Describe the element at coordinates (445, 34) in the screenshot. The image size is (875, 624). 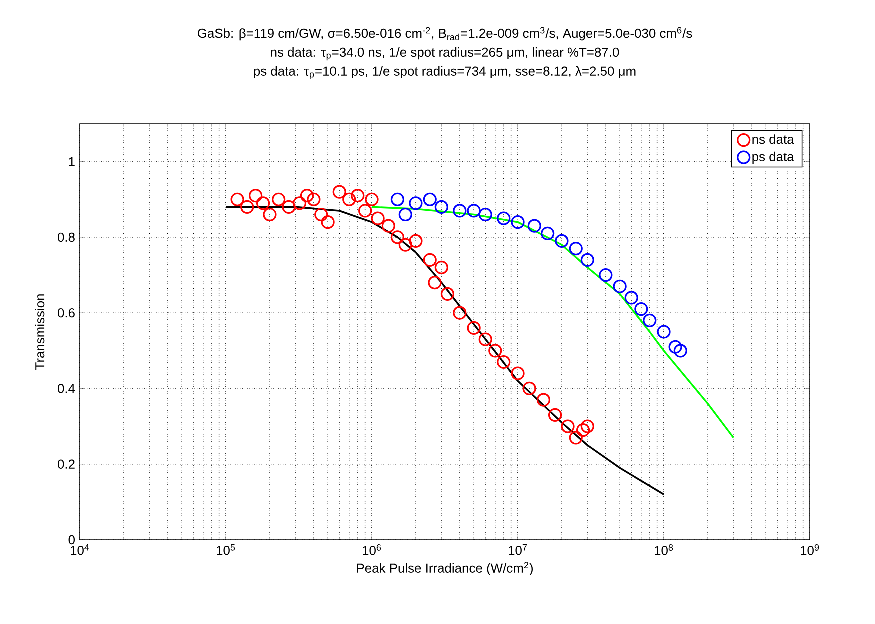
I see `chart-title: GaSb: β=119 cm/GW, σ=6.50e-016 cm$^{-2}$, B$_{rad}$=1.2e-009 cm$^{3}$/s, Auger=5.0e-030 cm$^{6}$/s` at that location.